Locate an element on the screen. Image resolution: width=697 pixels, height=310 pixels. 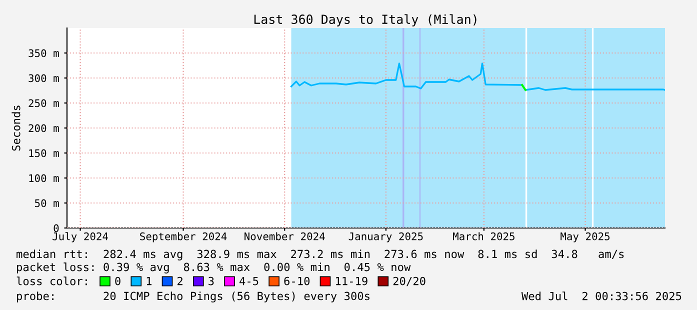
legend-label: 3 is located at coordinates (211, 281).